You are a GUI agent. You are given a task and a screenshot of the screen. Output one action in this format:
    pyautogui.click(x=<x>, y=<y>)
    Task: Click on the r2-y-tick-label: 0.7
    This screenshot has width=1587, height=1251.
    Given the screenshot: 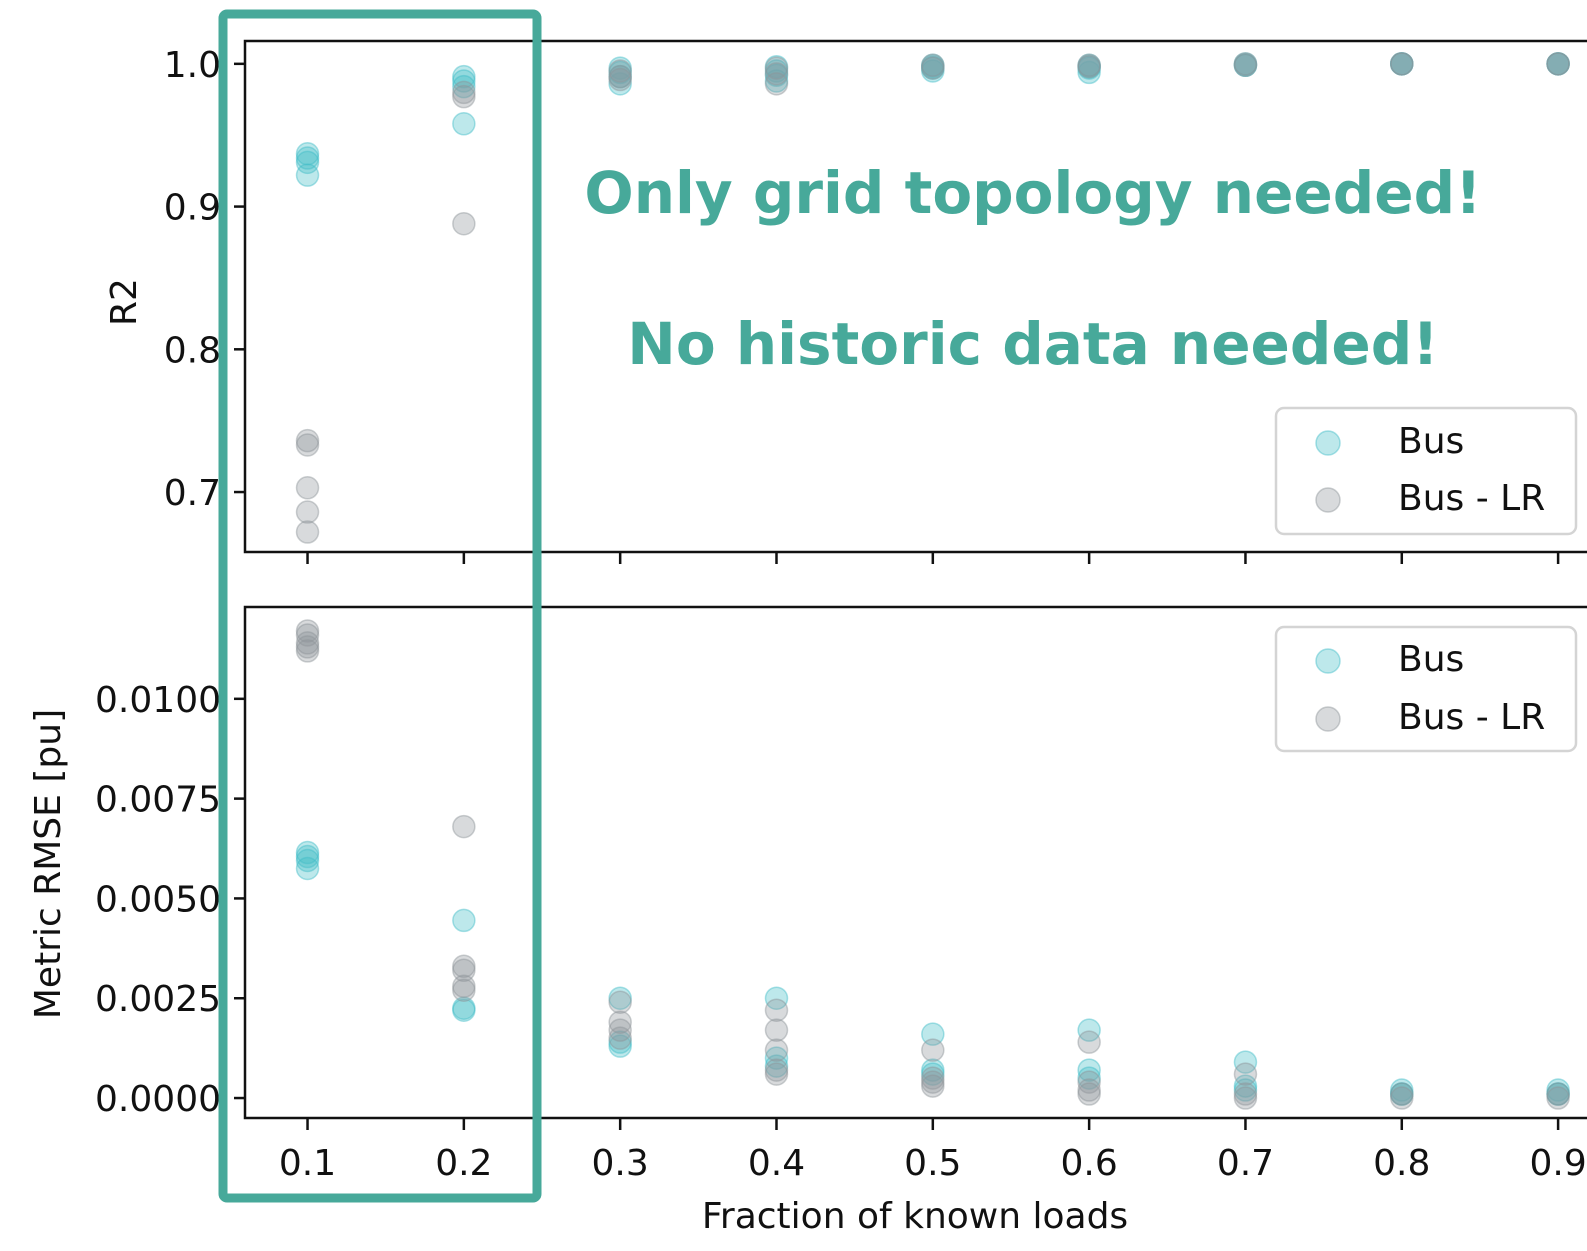 What is the action you would take?
    pyautogui.click(x=192, y=493)
    